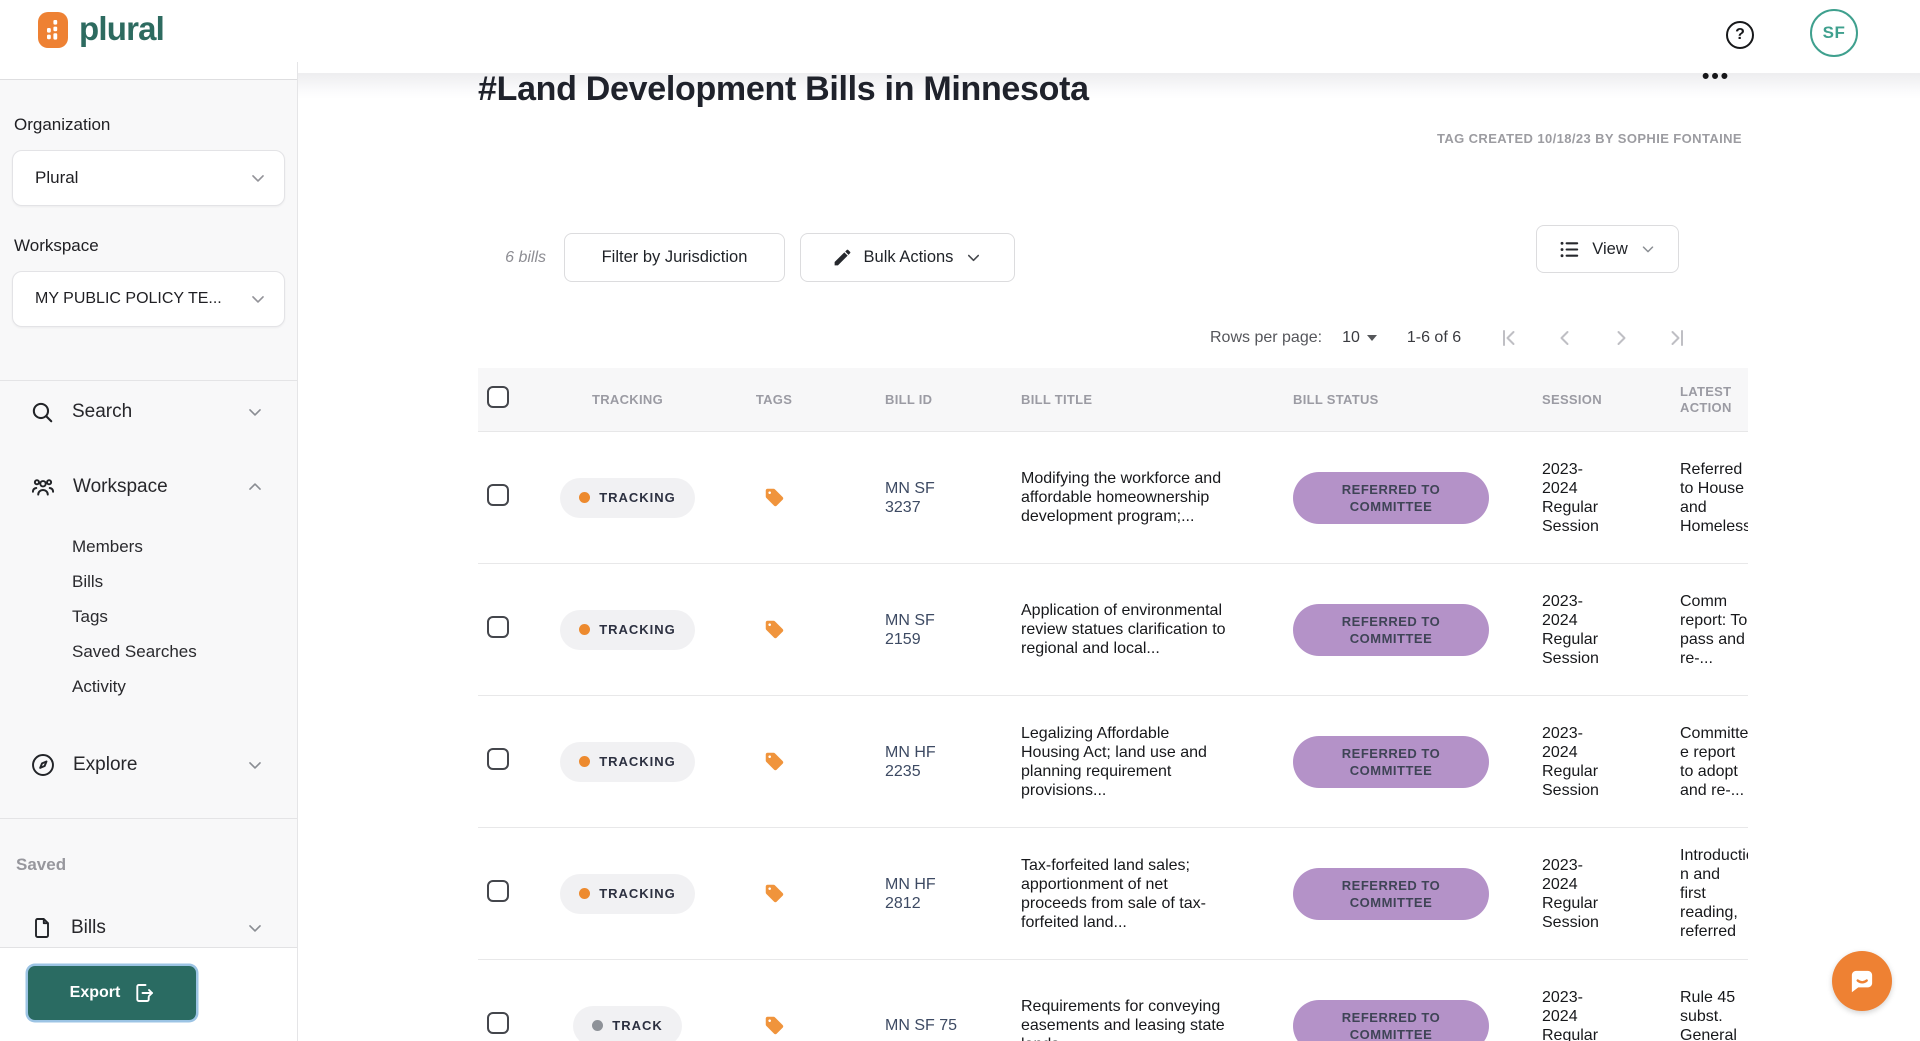  Describe the element at coordinates (43, 487) in the screenshot. I see `people-icon` at that location.